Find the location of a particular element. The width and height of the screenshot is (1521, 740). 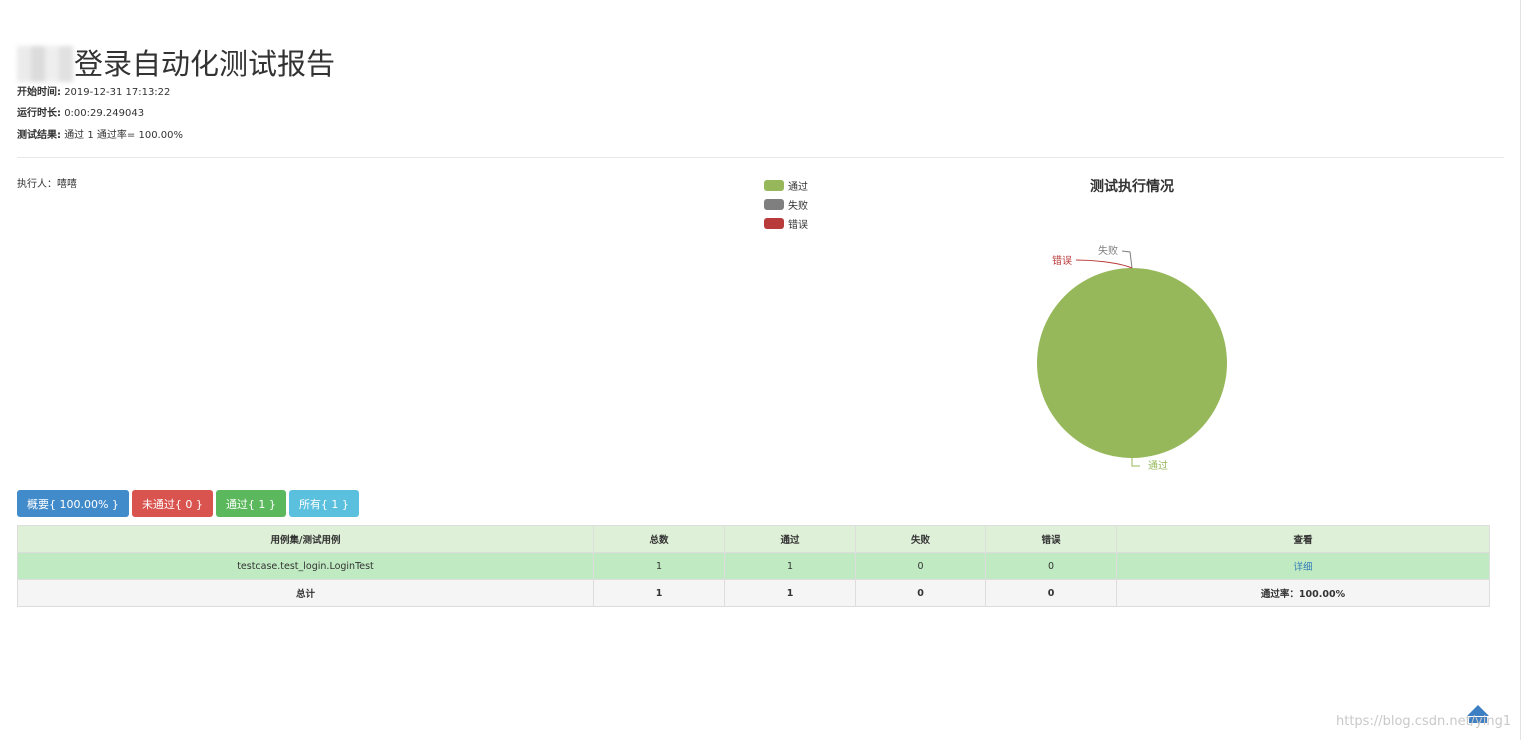

pass-rate: 通过率：100.00% is located at coordinates (1303, 593).